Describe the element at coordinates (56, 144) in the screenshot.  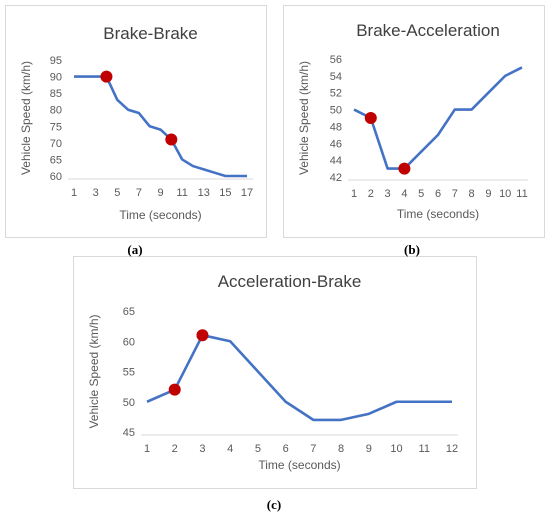
I see `y-tick-label: 70` at that location.